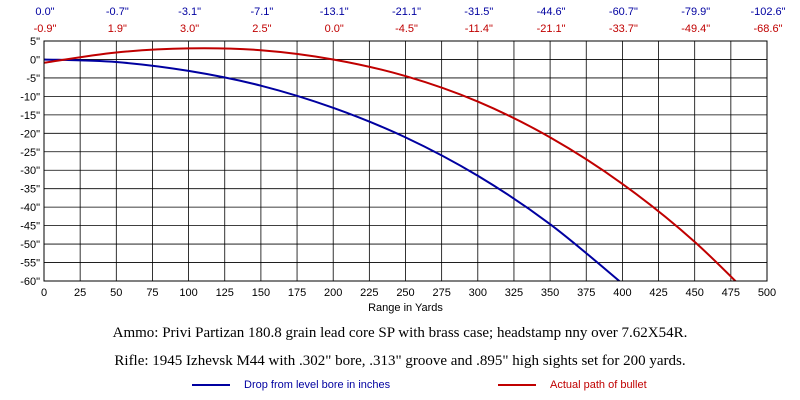  What do you see at coordinates (317, 385) in the screenshot?
I see `legend-drop-label: Drop from level bore in inches` at bounding box center [317, 385].